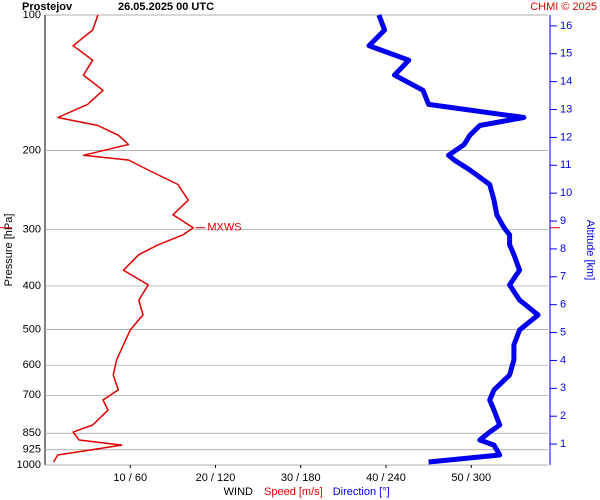 The image size is (600, 500). What do you see at coordinates (471, 478) in the screenshot?
I see `x-tick-label: 50 / 300` at bounding box center [471, 478].